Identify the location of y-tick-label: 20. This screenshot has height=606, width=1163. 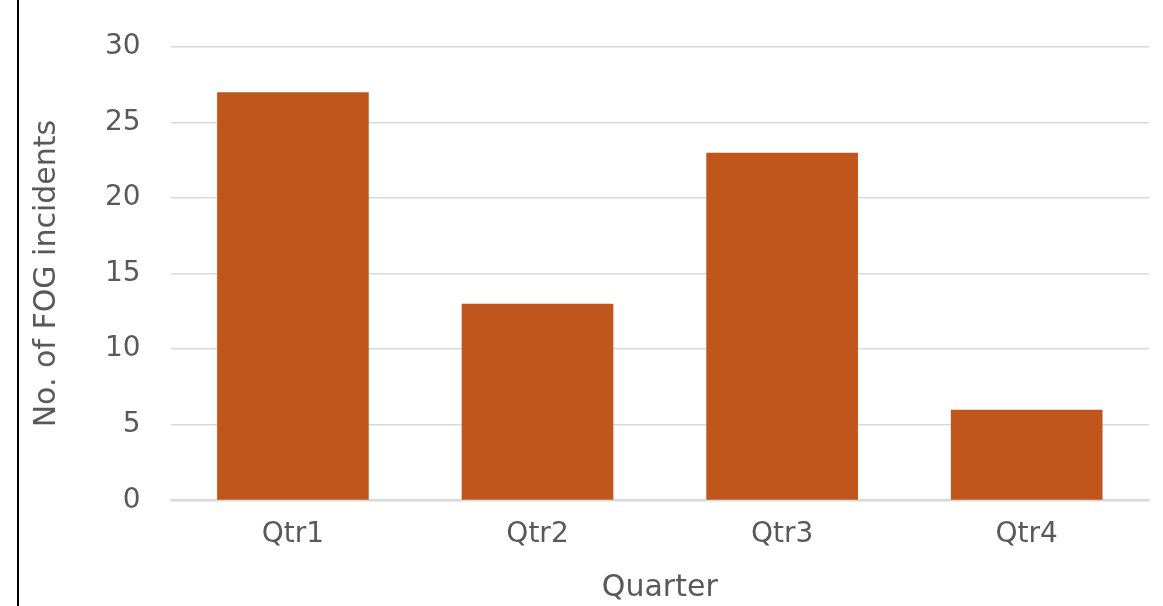
(122, 196).